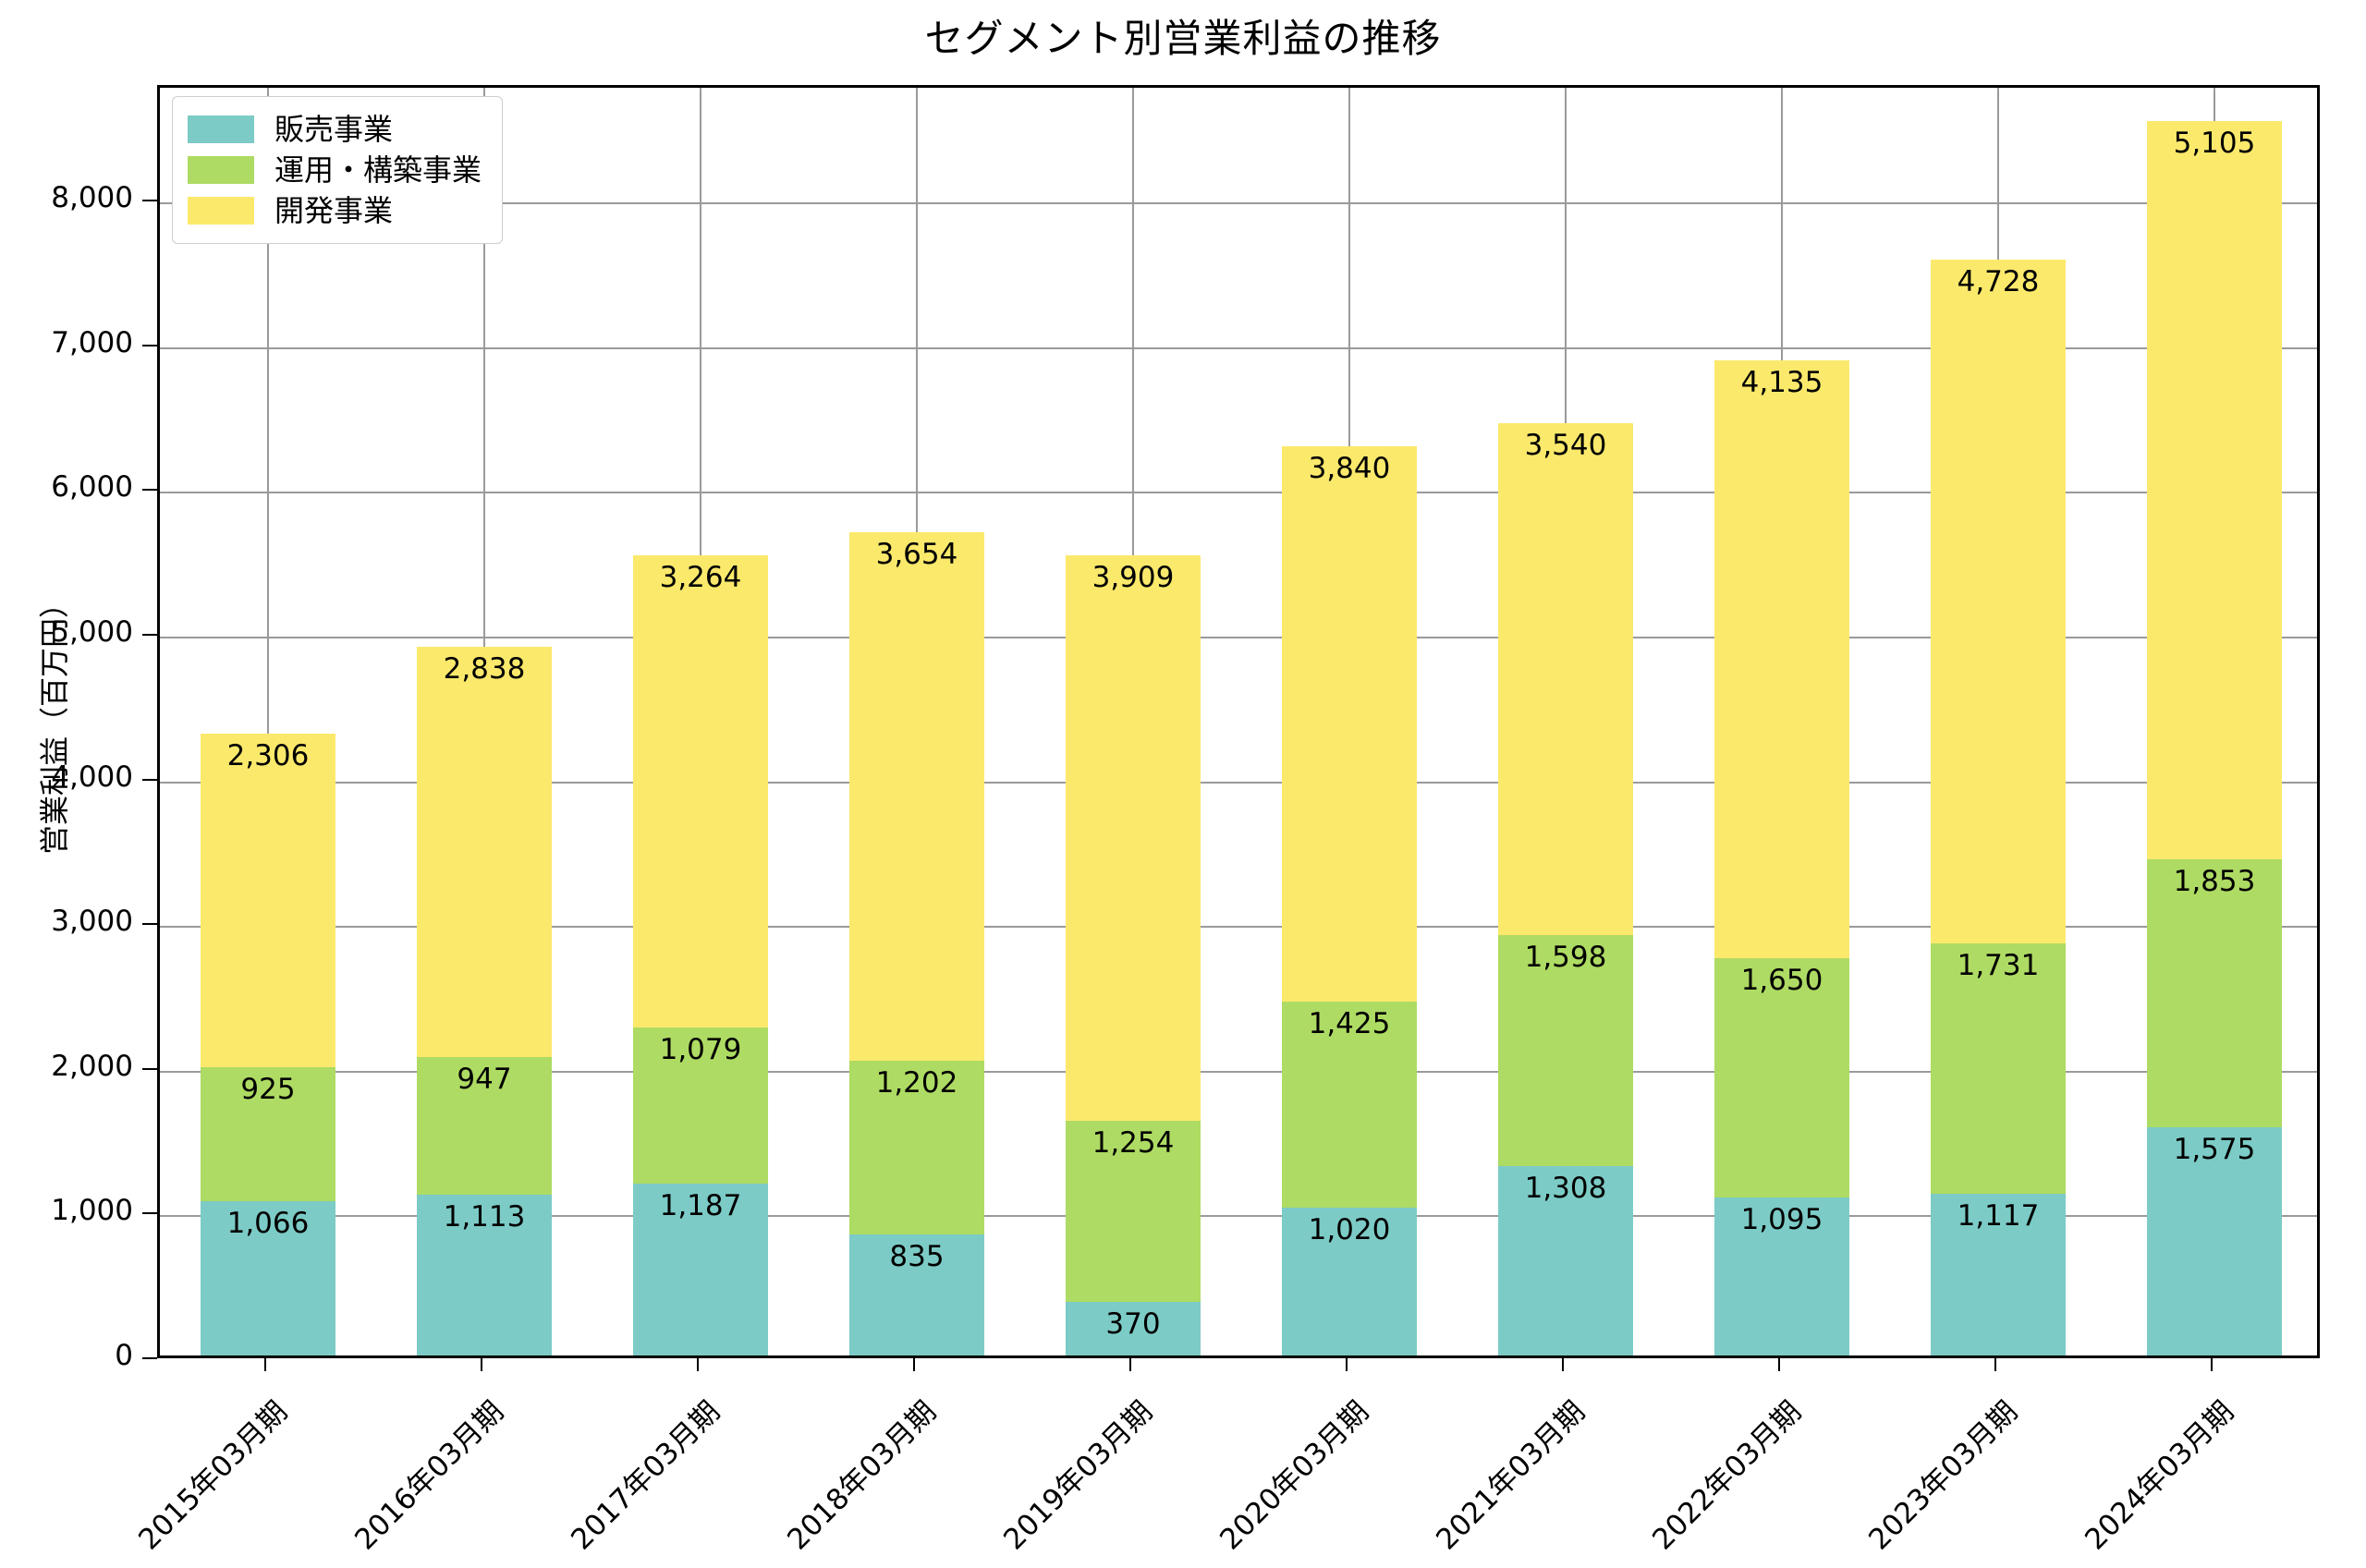  What do you see at coordinates (646, 1475) in the screenshot?
I see `x-tick-label: 2017年03月期` at bounding box center [646, 1475].